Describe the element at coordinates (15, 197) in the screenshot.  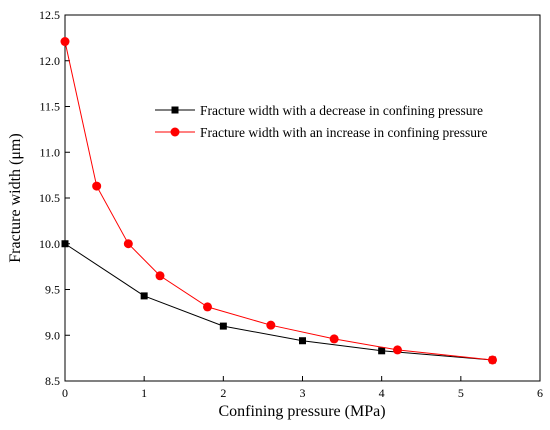
I see `y-axis-title: Fracture width (μm)` at that location.